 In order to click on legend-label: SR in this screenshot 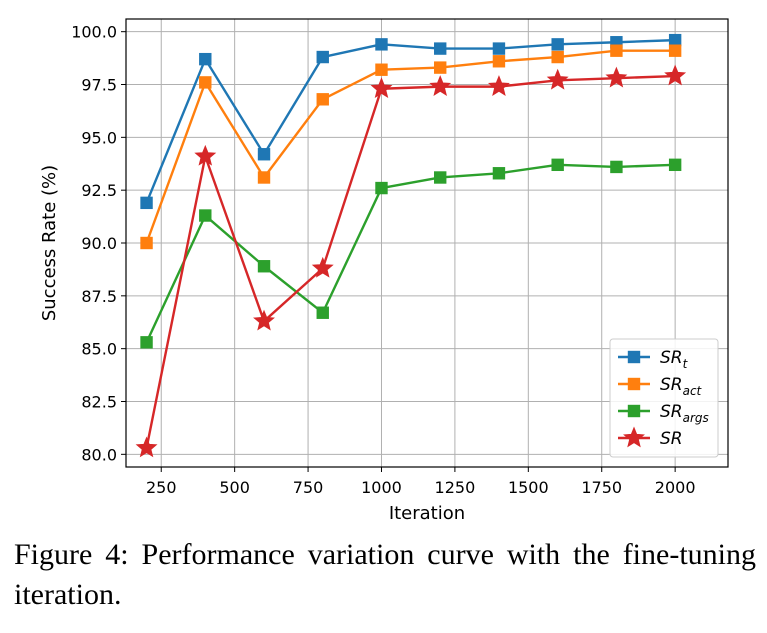, I will do `click(671, 439)`.